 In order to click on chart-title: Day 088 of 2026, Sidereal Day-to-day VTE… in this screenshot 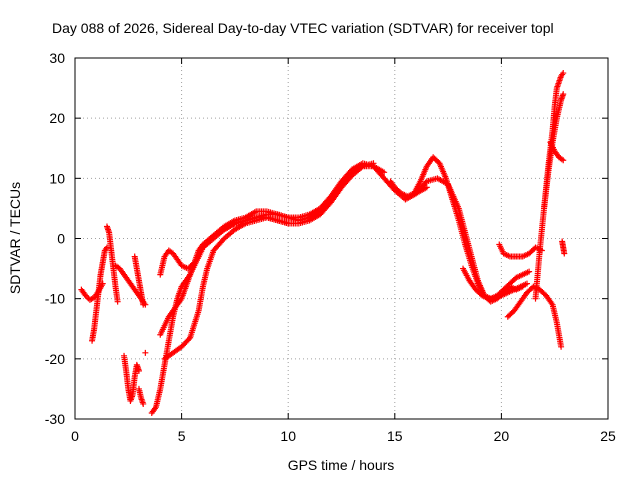, I will do `click(303, 28)`.